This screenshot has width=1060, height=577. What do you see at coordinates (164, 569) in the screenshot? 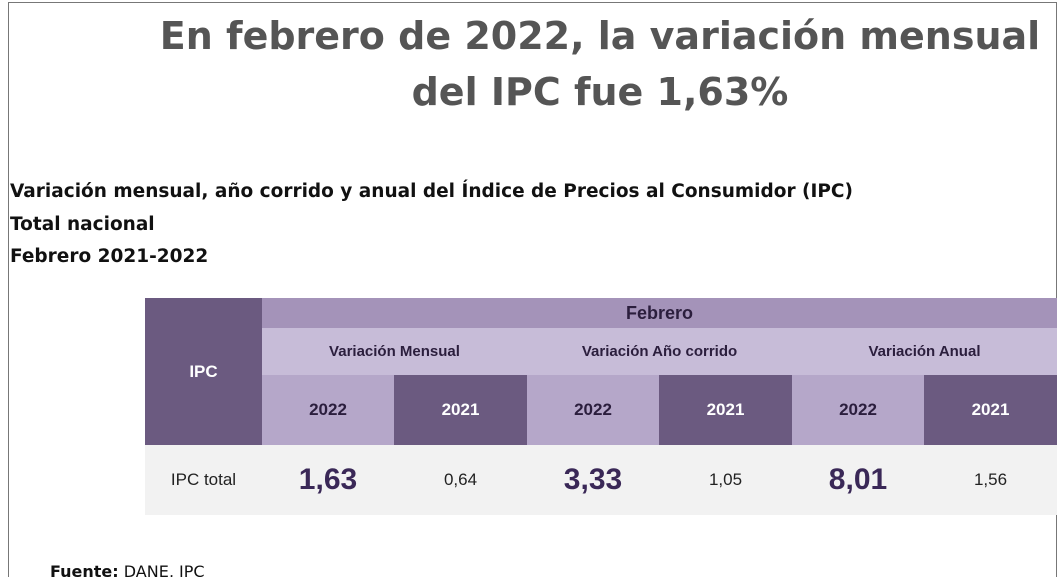
I see `source-text: DANE, IPC` at bounding box center [164, 569].